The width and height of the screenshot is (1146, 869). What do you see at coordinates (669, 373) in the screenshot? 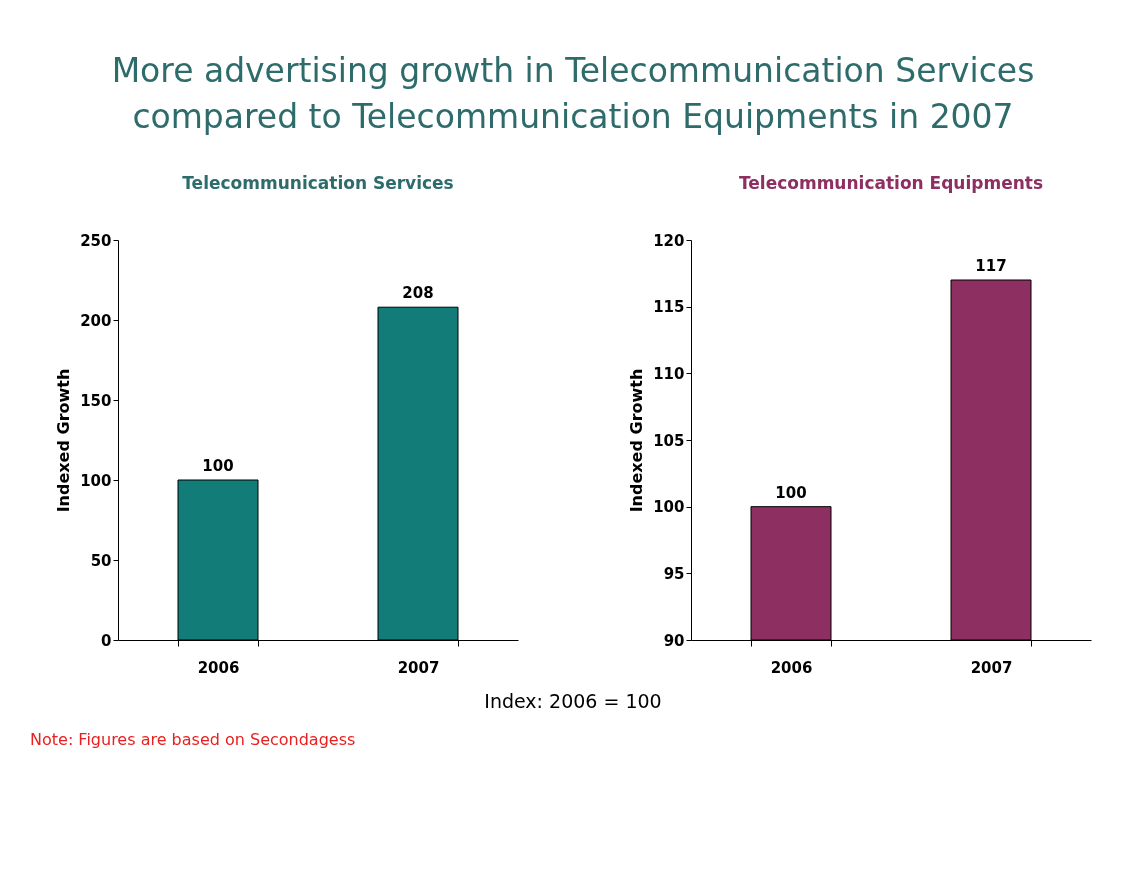
I see `y-tick-label: 110` at bounding box center [669, 373].